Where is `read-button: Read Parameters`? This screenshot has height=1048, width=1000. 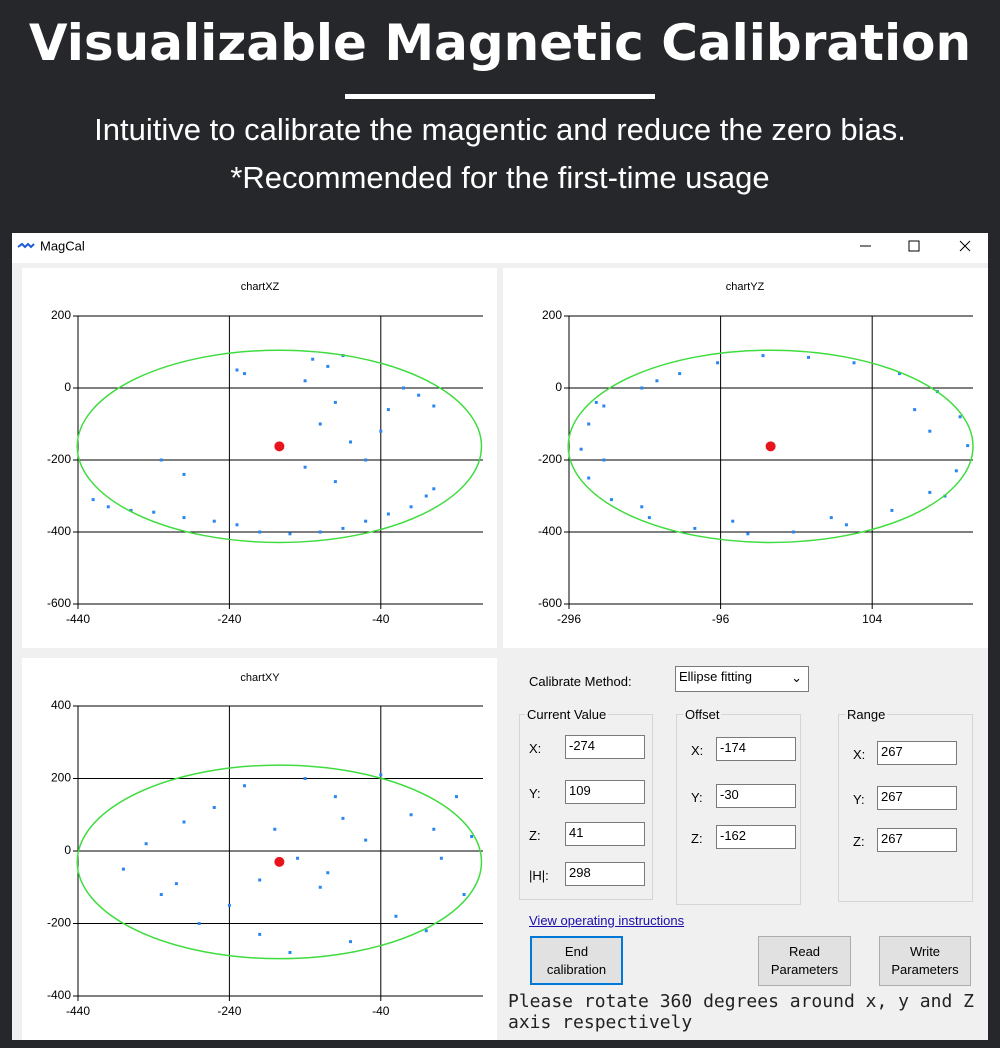 read-button: Read Parameters is located at coordinates (804, 961).